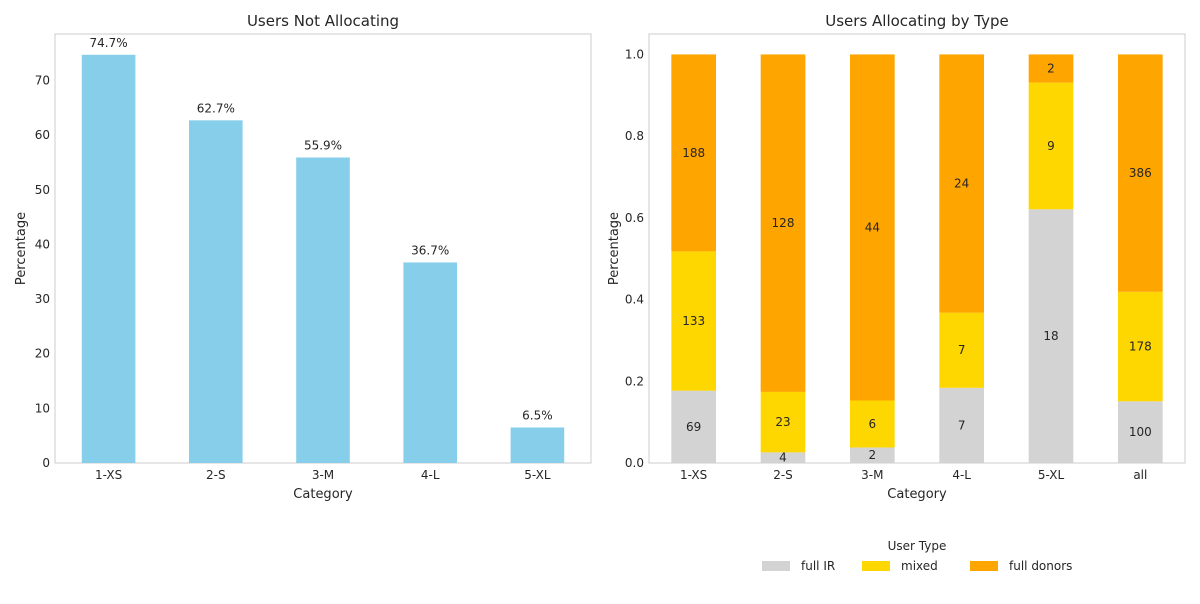 Image resolution: width=1200 pixels, height=604 pixels. I want to click on legend-swatch-mixed, so click(876, 566).